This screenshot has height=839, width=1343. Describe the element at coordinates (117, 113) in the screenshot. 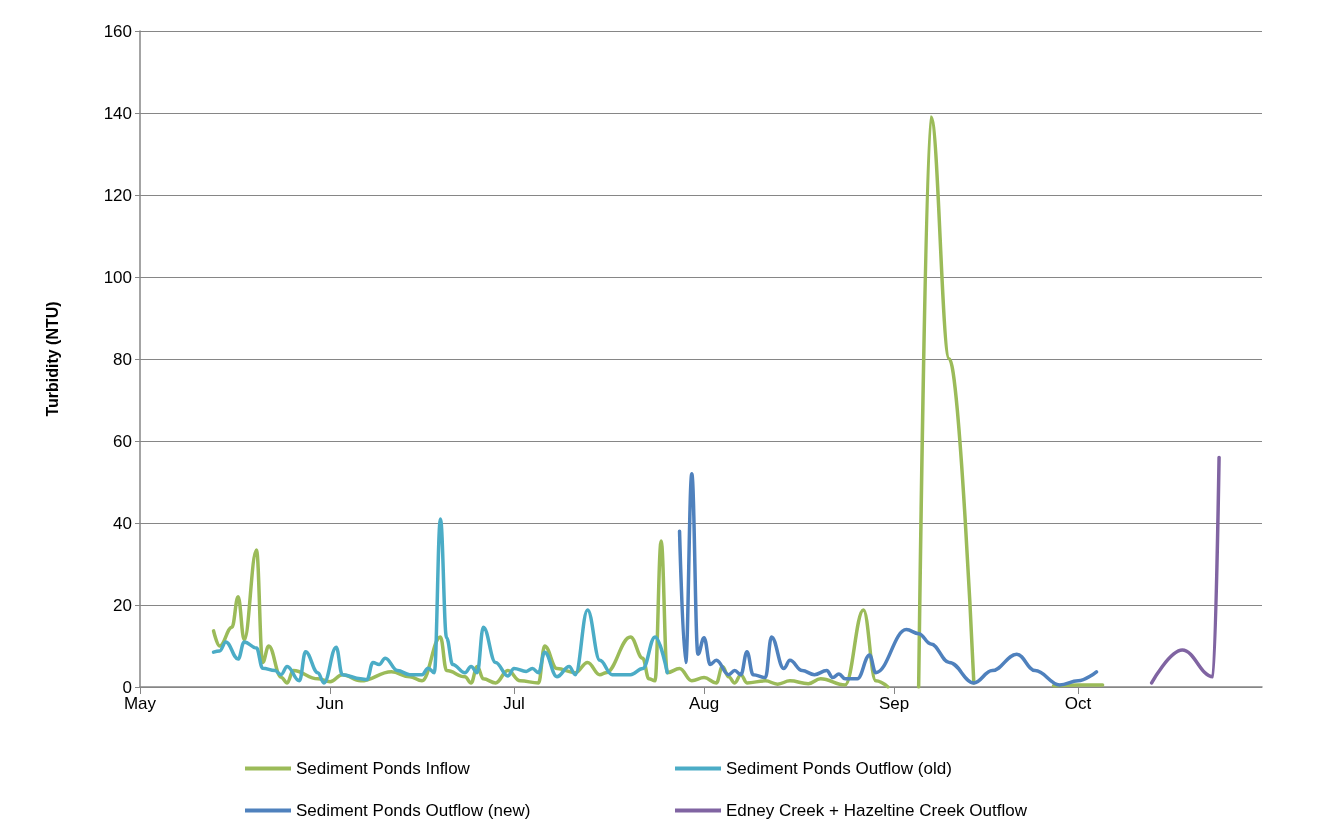

I see `y-tick-label: 140` at that location.